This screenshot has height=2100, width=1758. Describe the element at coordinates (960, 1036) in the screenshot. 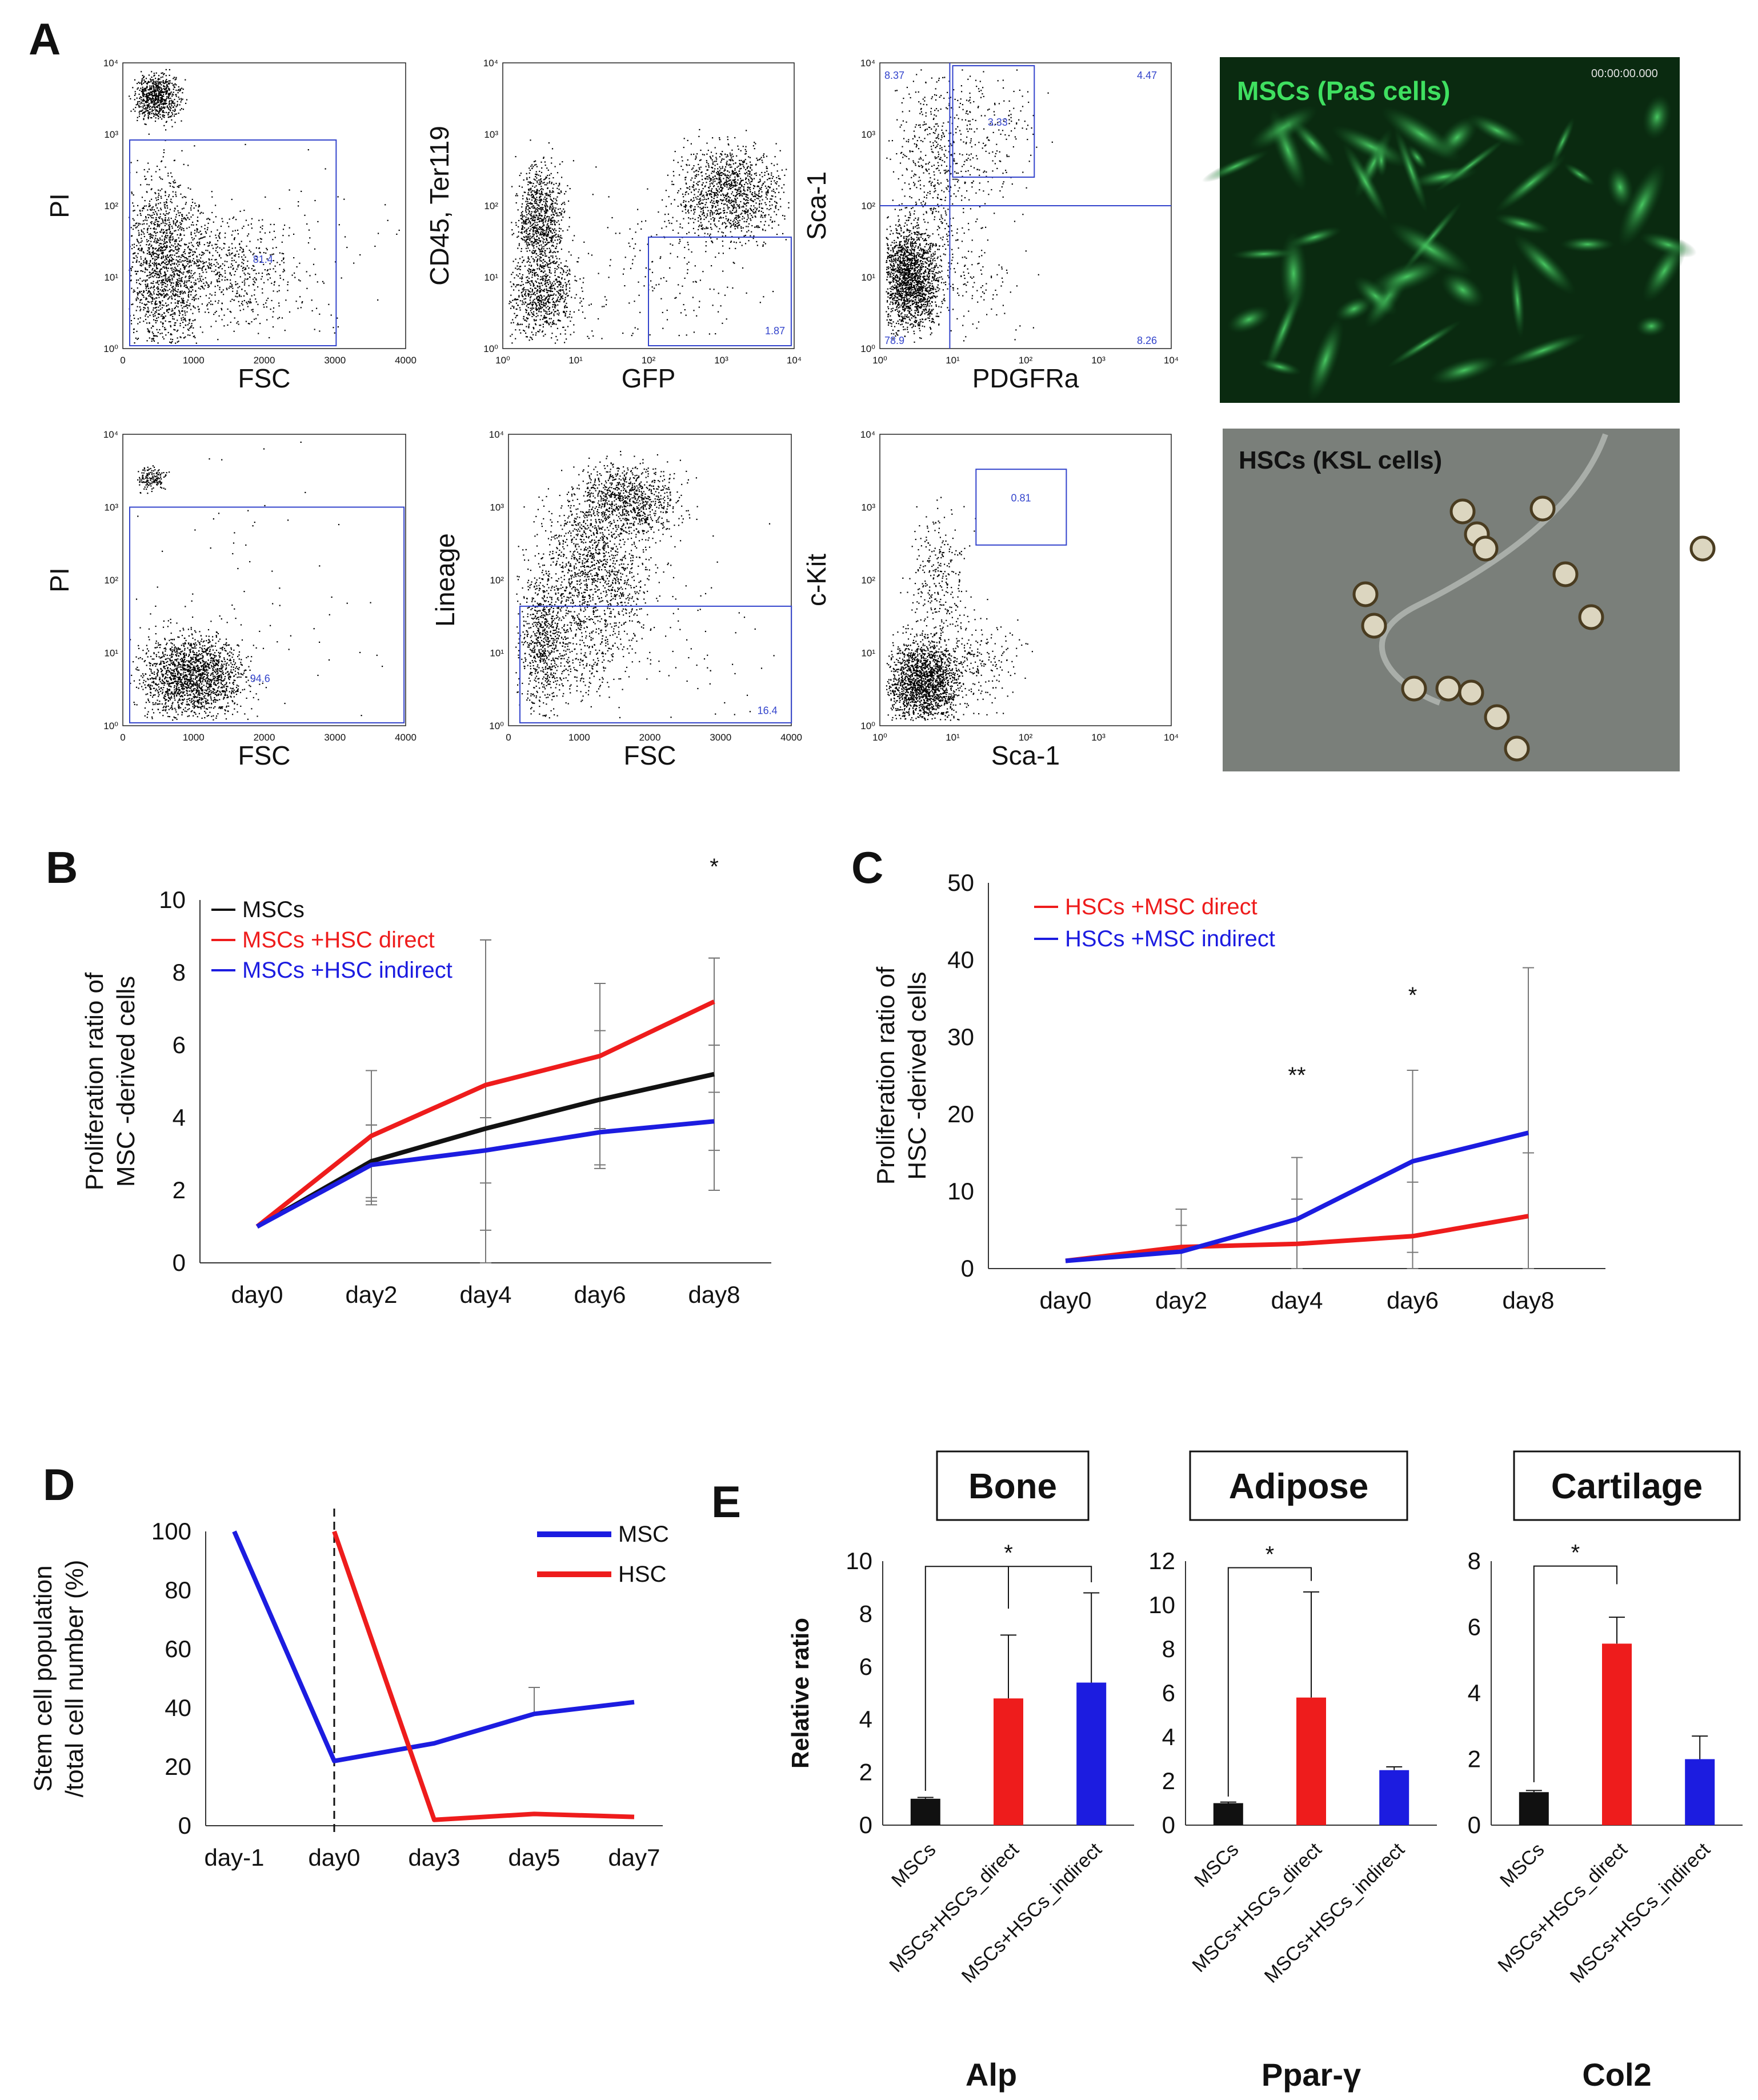

I see `y-tick-label: 30` at that location.